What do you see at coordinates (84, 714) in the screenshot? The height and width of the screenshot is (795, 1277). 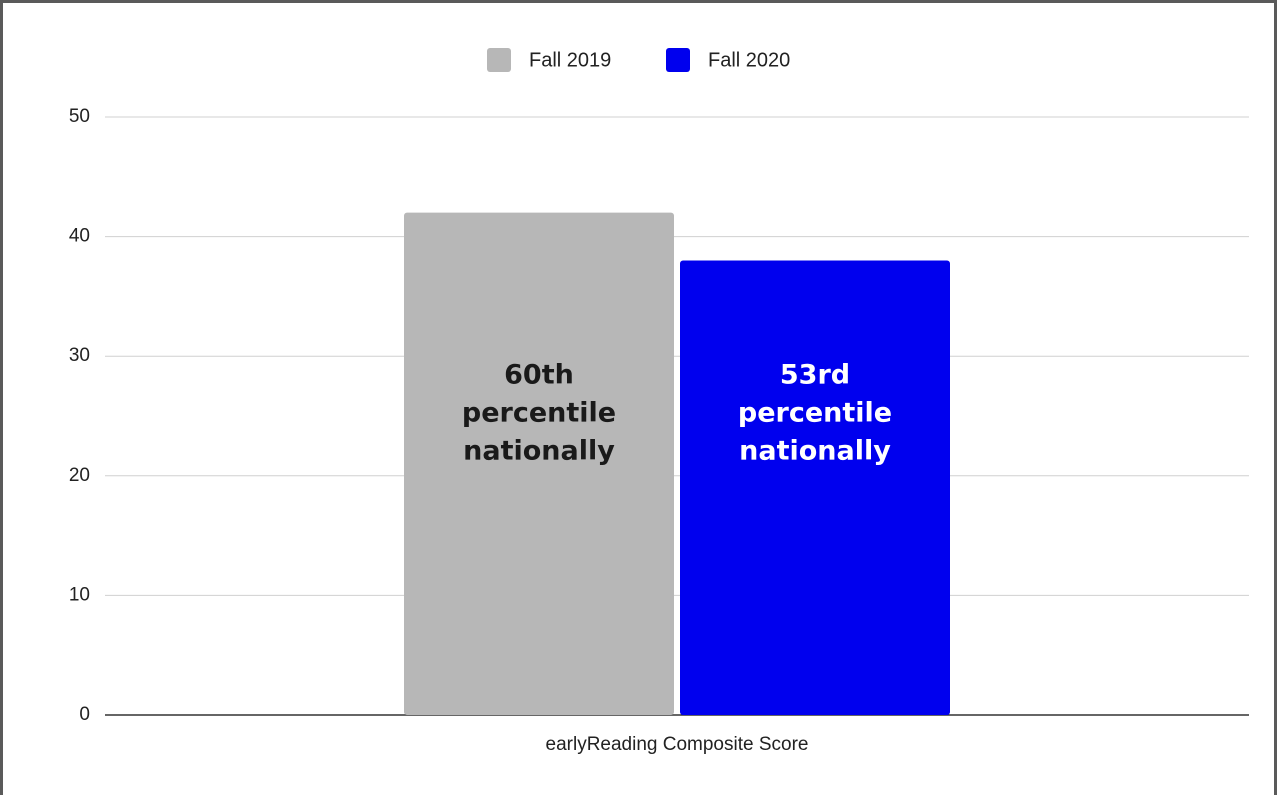 I see `y-tick-label: 0` at bounding box center [84, 714].